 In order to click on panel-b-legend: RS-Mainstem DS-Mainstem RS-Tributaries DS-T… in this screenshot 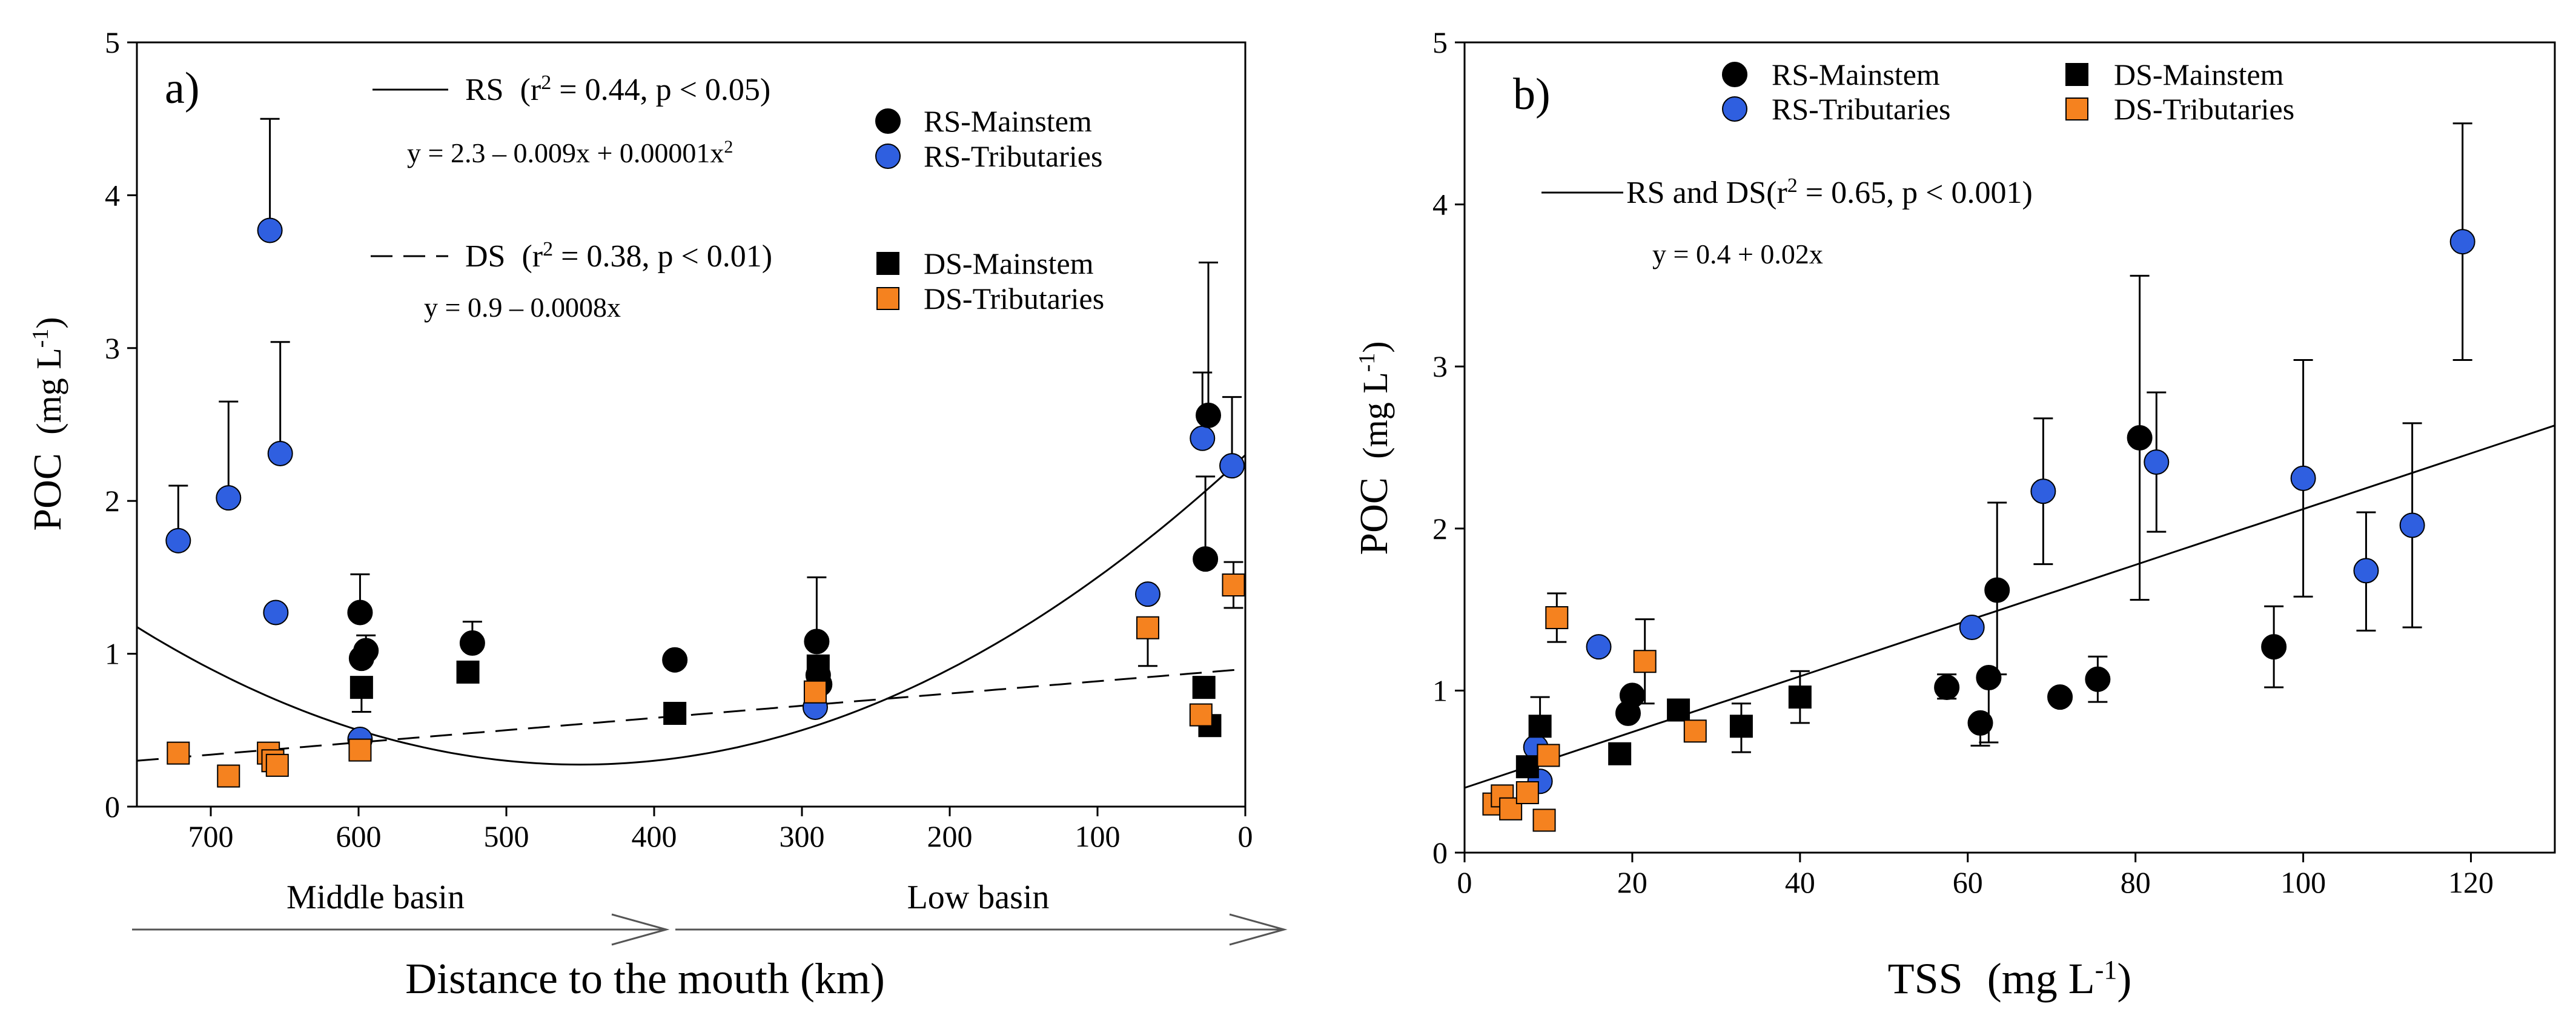, I will do `click(2008, 92)`.